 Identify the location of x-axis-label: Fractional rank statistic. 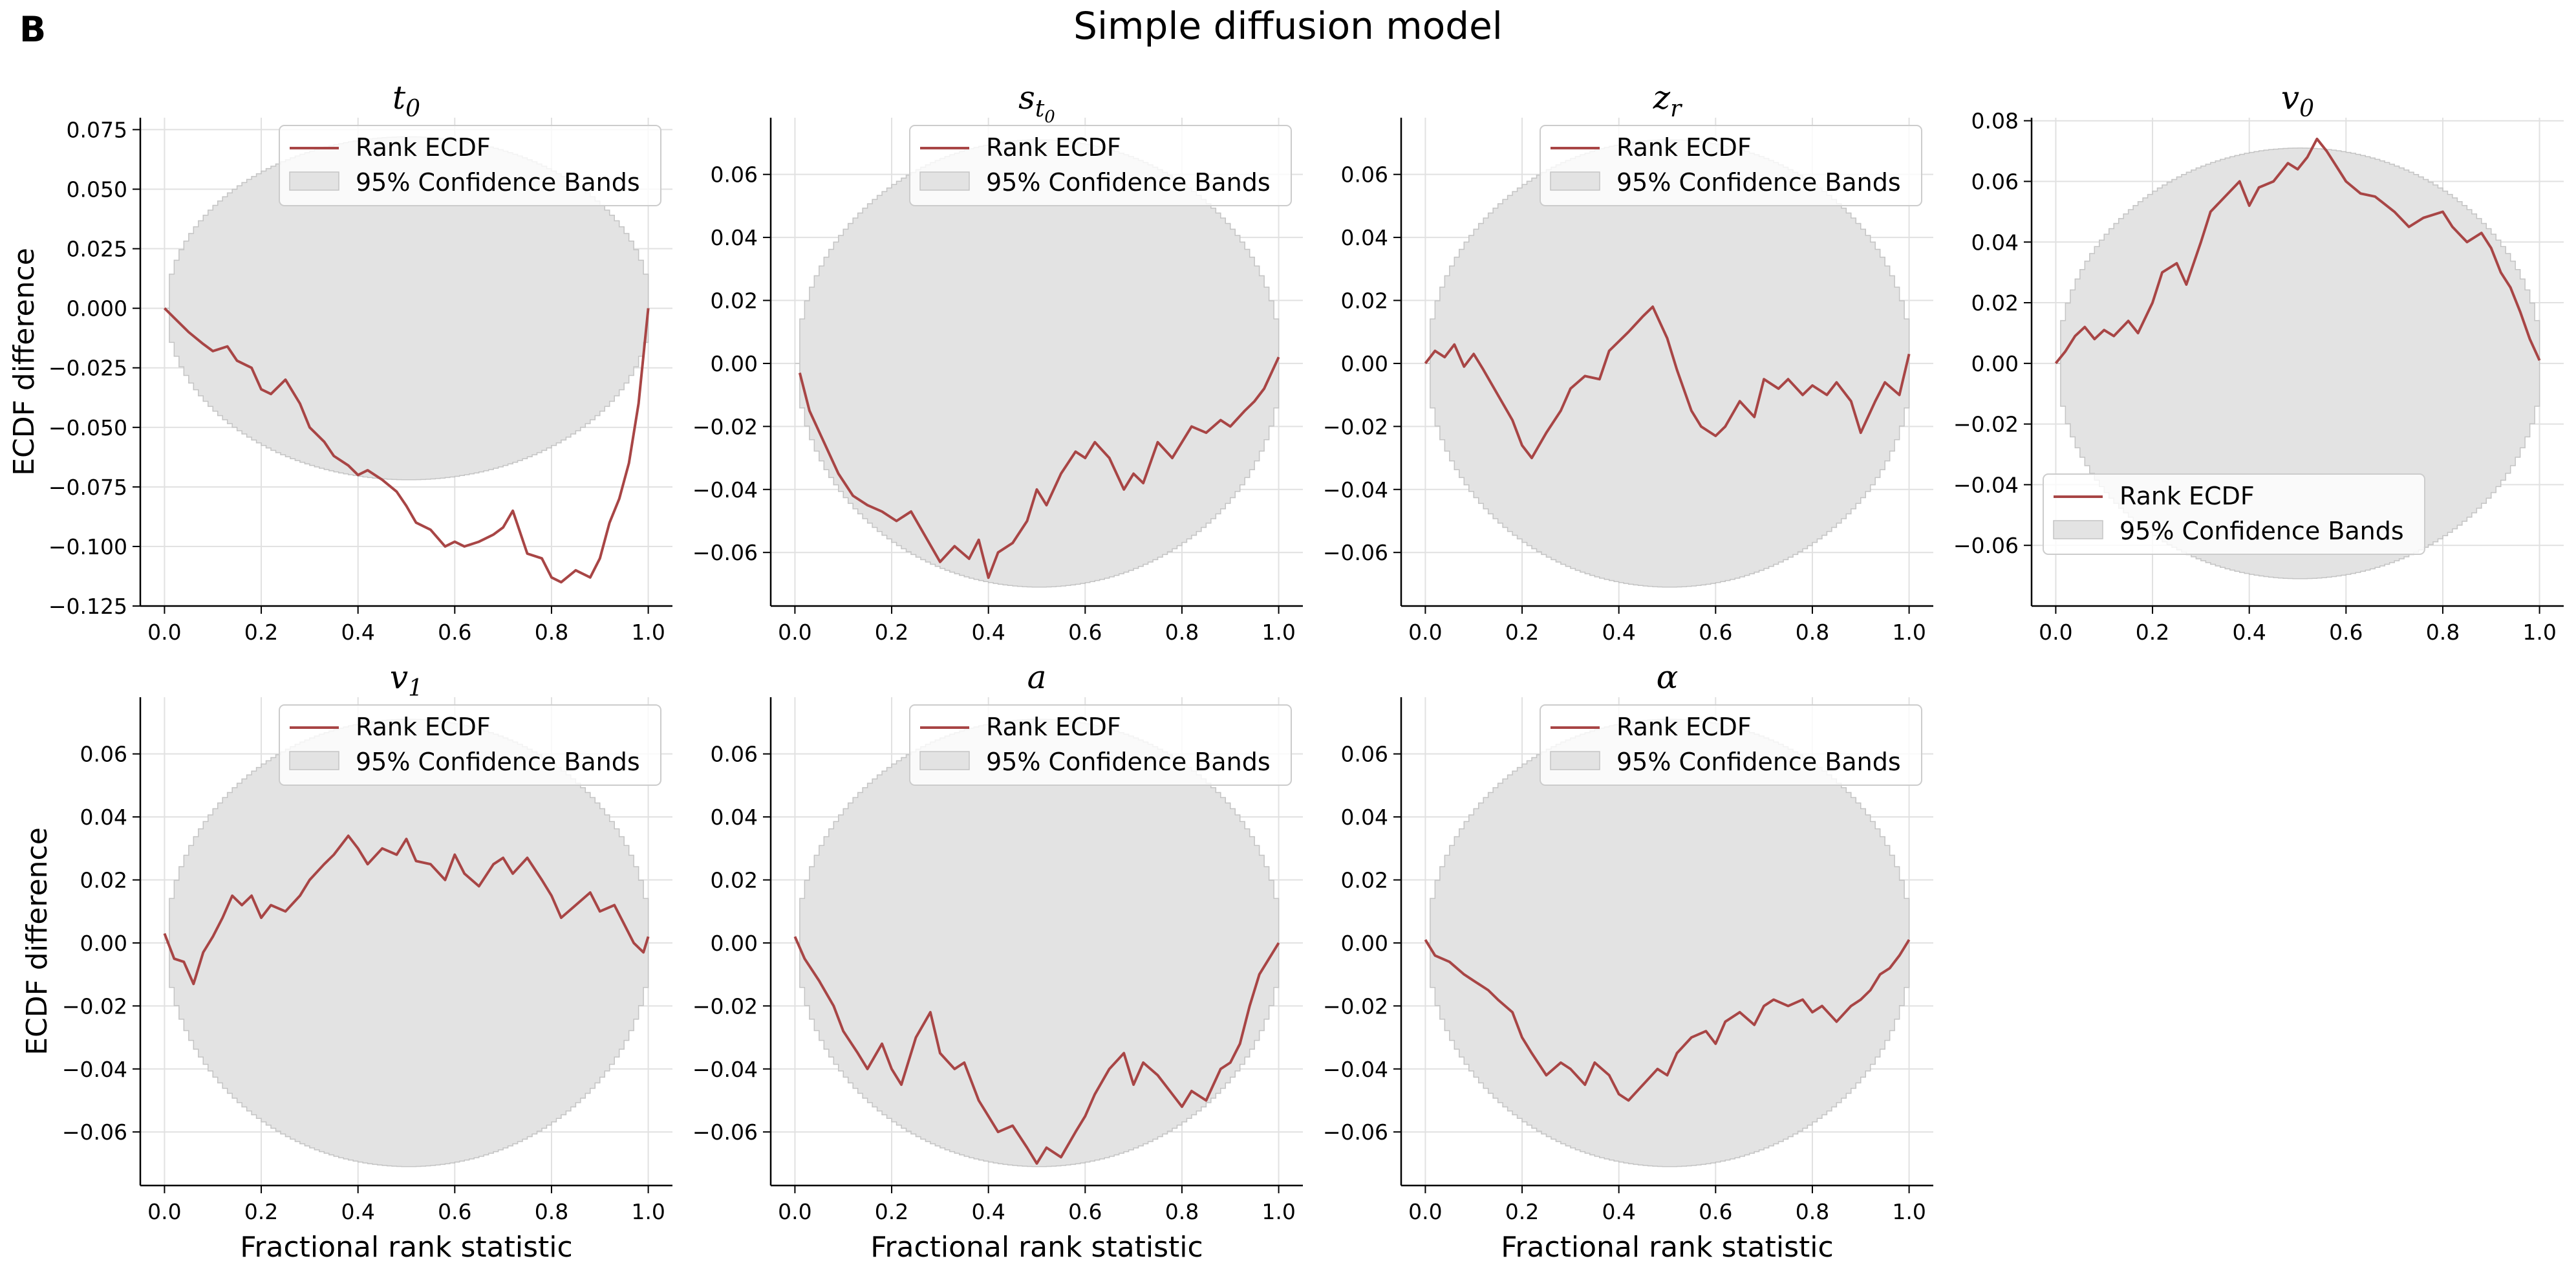
(406, 1247).